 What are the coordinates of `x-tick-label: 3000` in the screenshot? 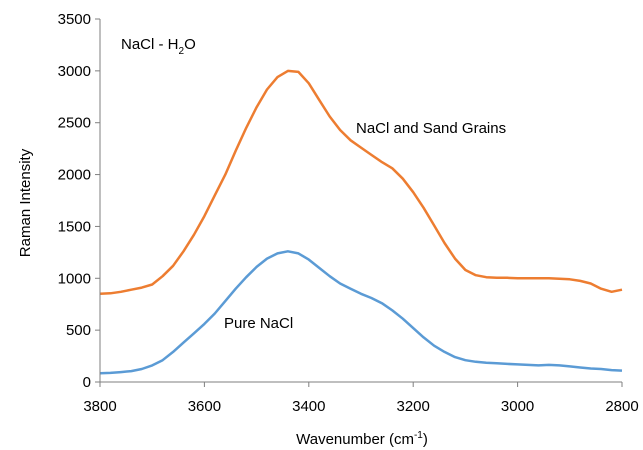 It's located at (517, 406).